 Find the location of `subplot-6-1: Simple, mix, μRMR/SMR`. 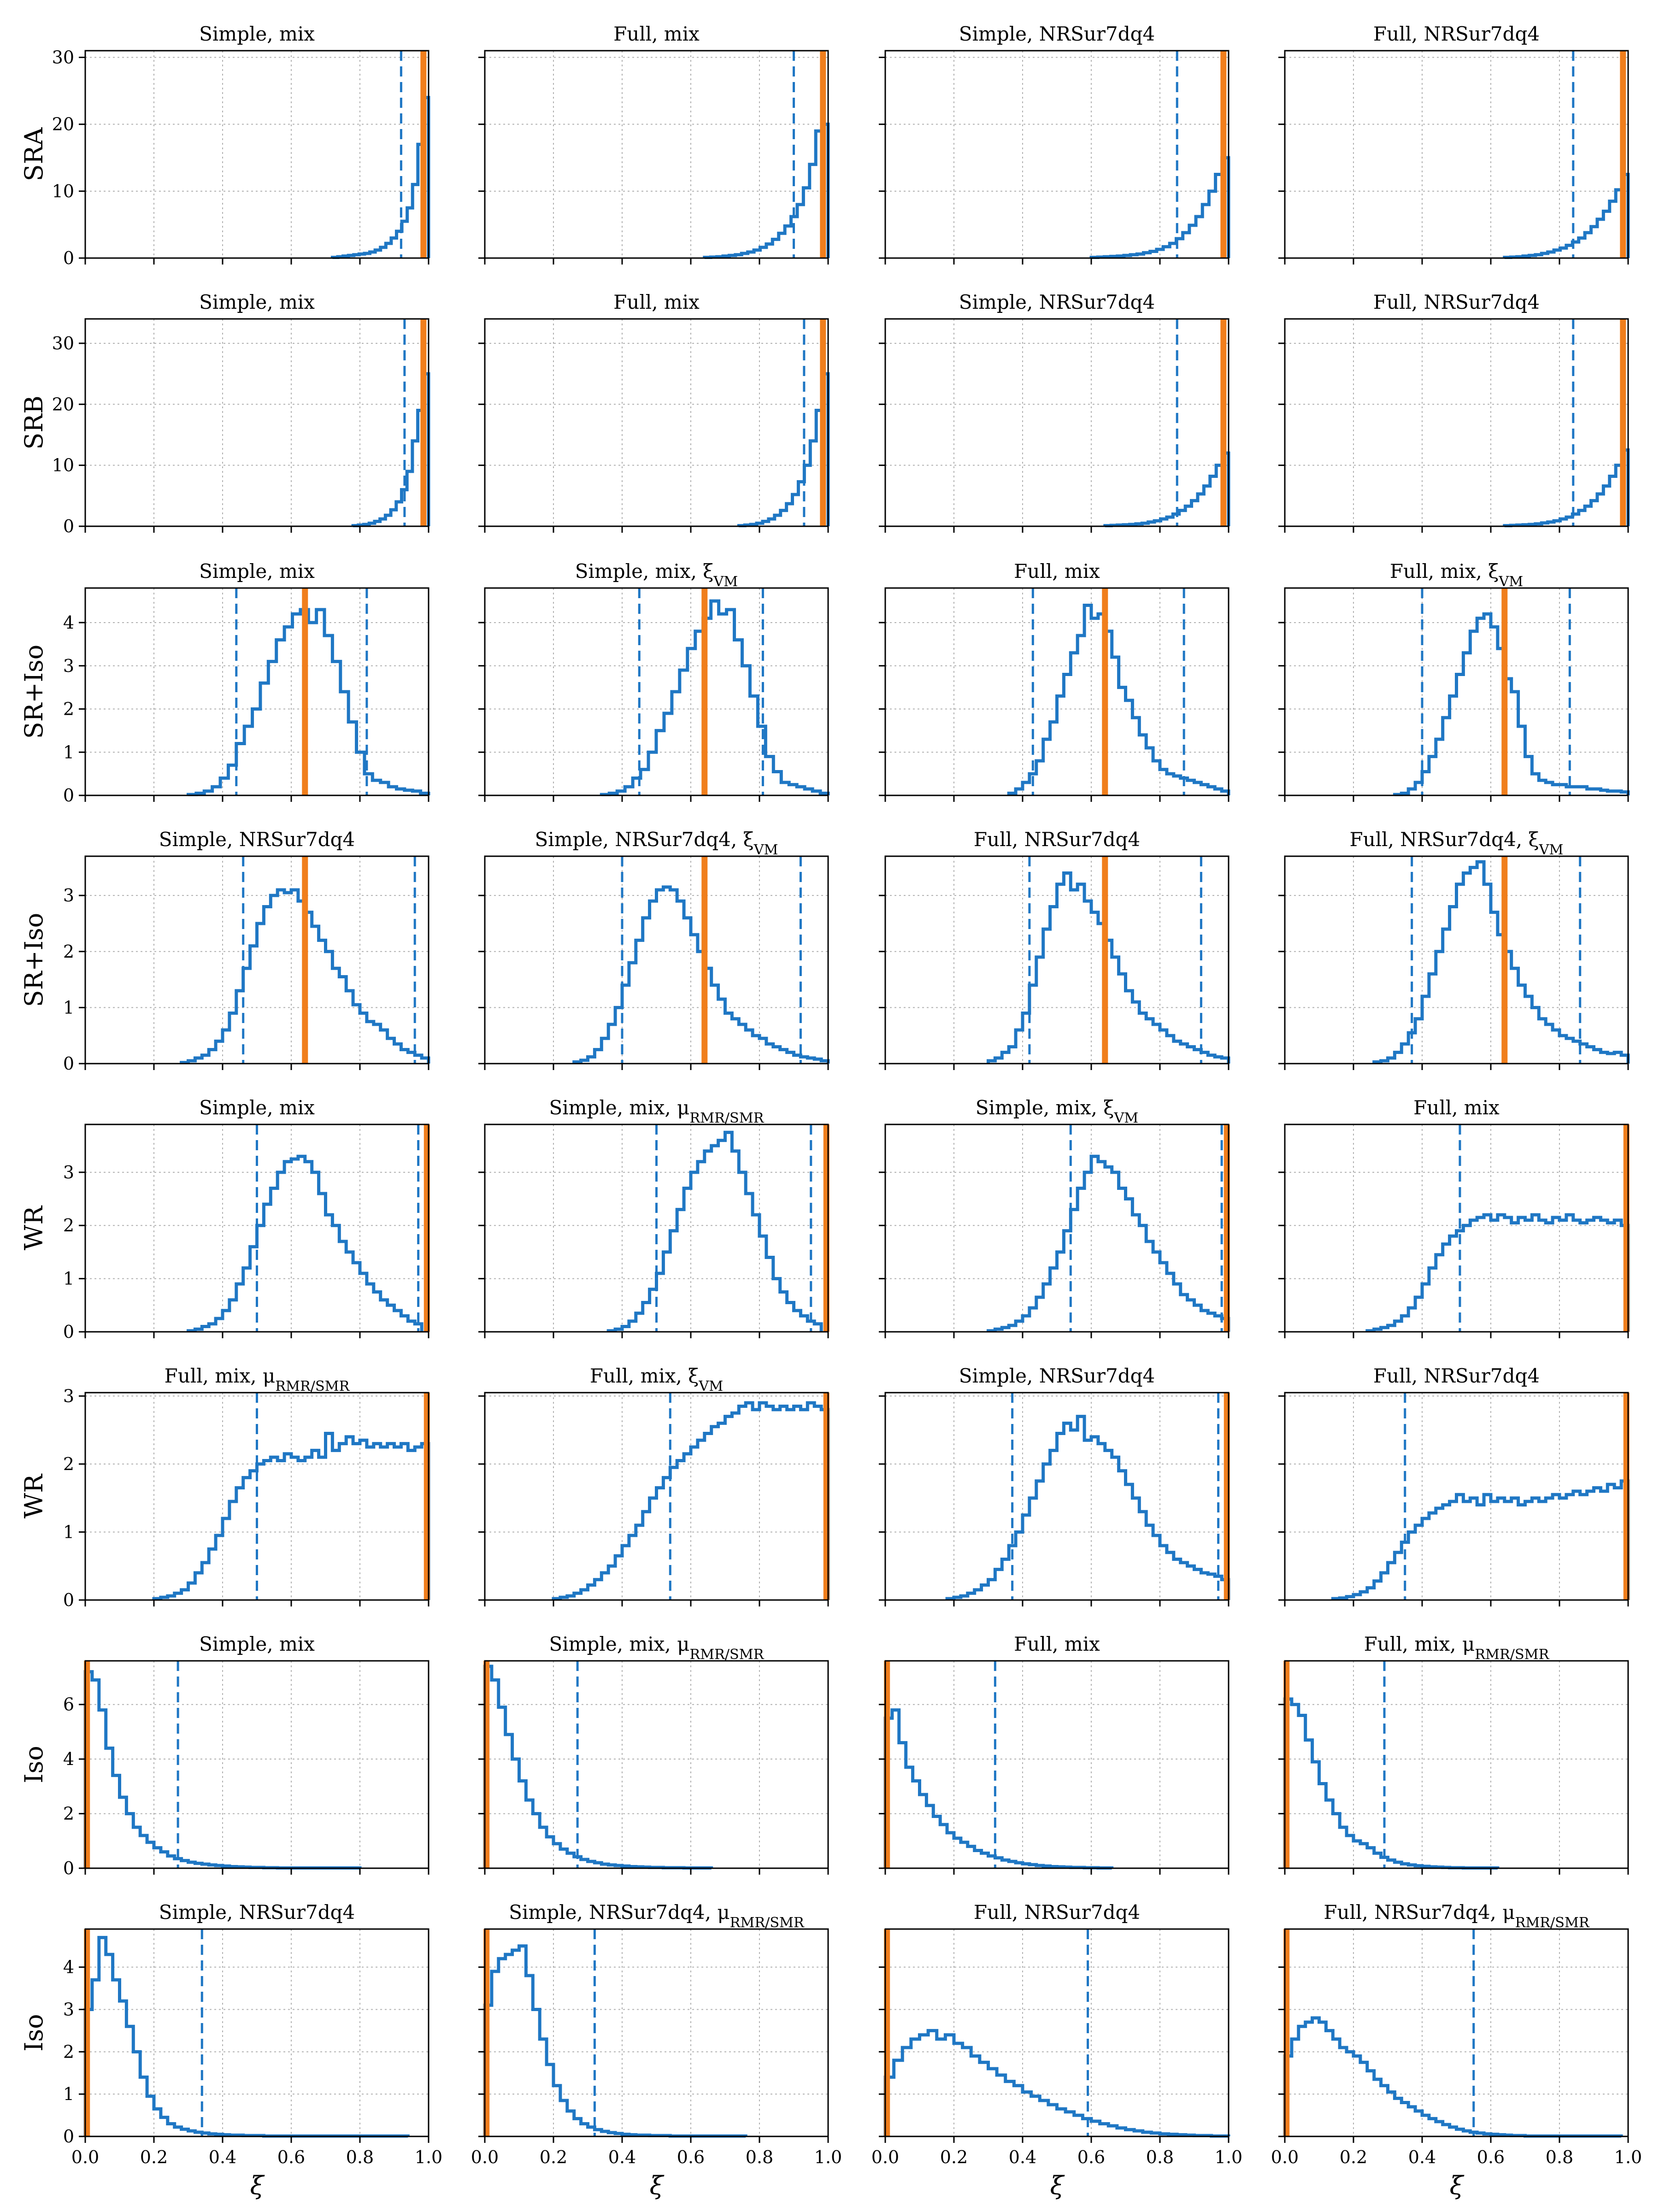

subplot-6-1: Simple, mix, μRMR/SMR is located at coordinates (653, 1754).